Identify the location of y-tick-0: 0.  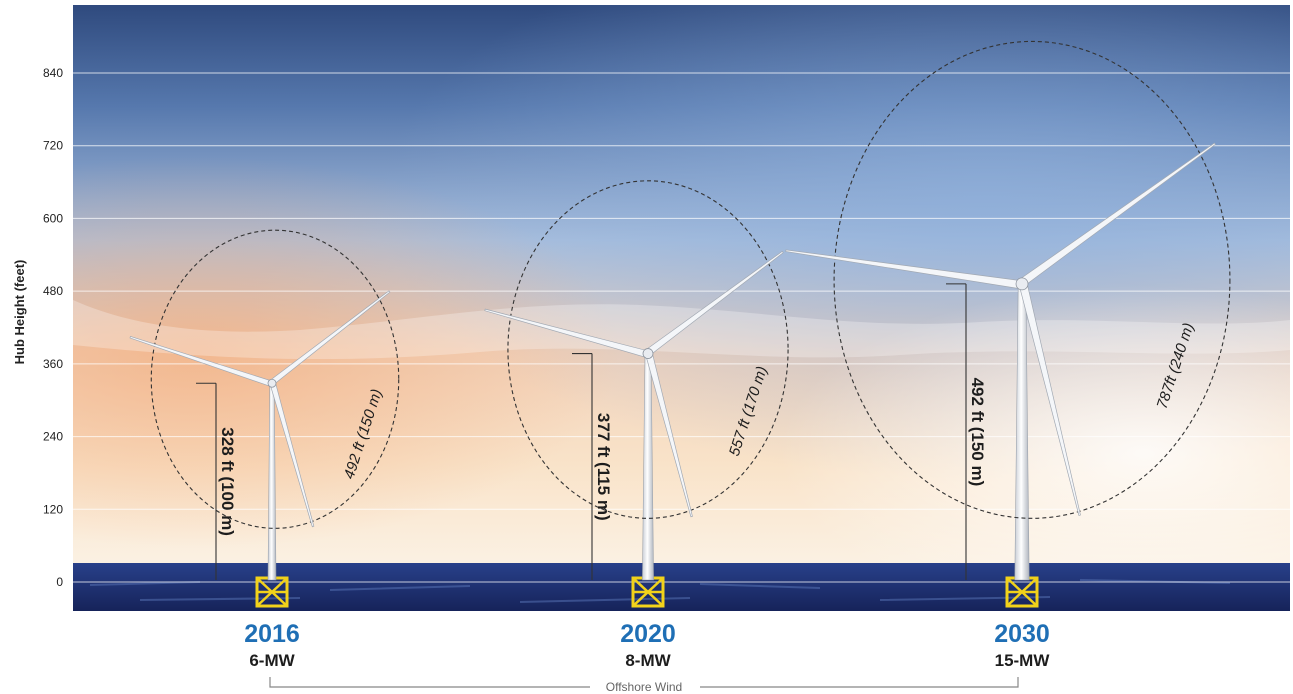
(59, 582).